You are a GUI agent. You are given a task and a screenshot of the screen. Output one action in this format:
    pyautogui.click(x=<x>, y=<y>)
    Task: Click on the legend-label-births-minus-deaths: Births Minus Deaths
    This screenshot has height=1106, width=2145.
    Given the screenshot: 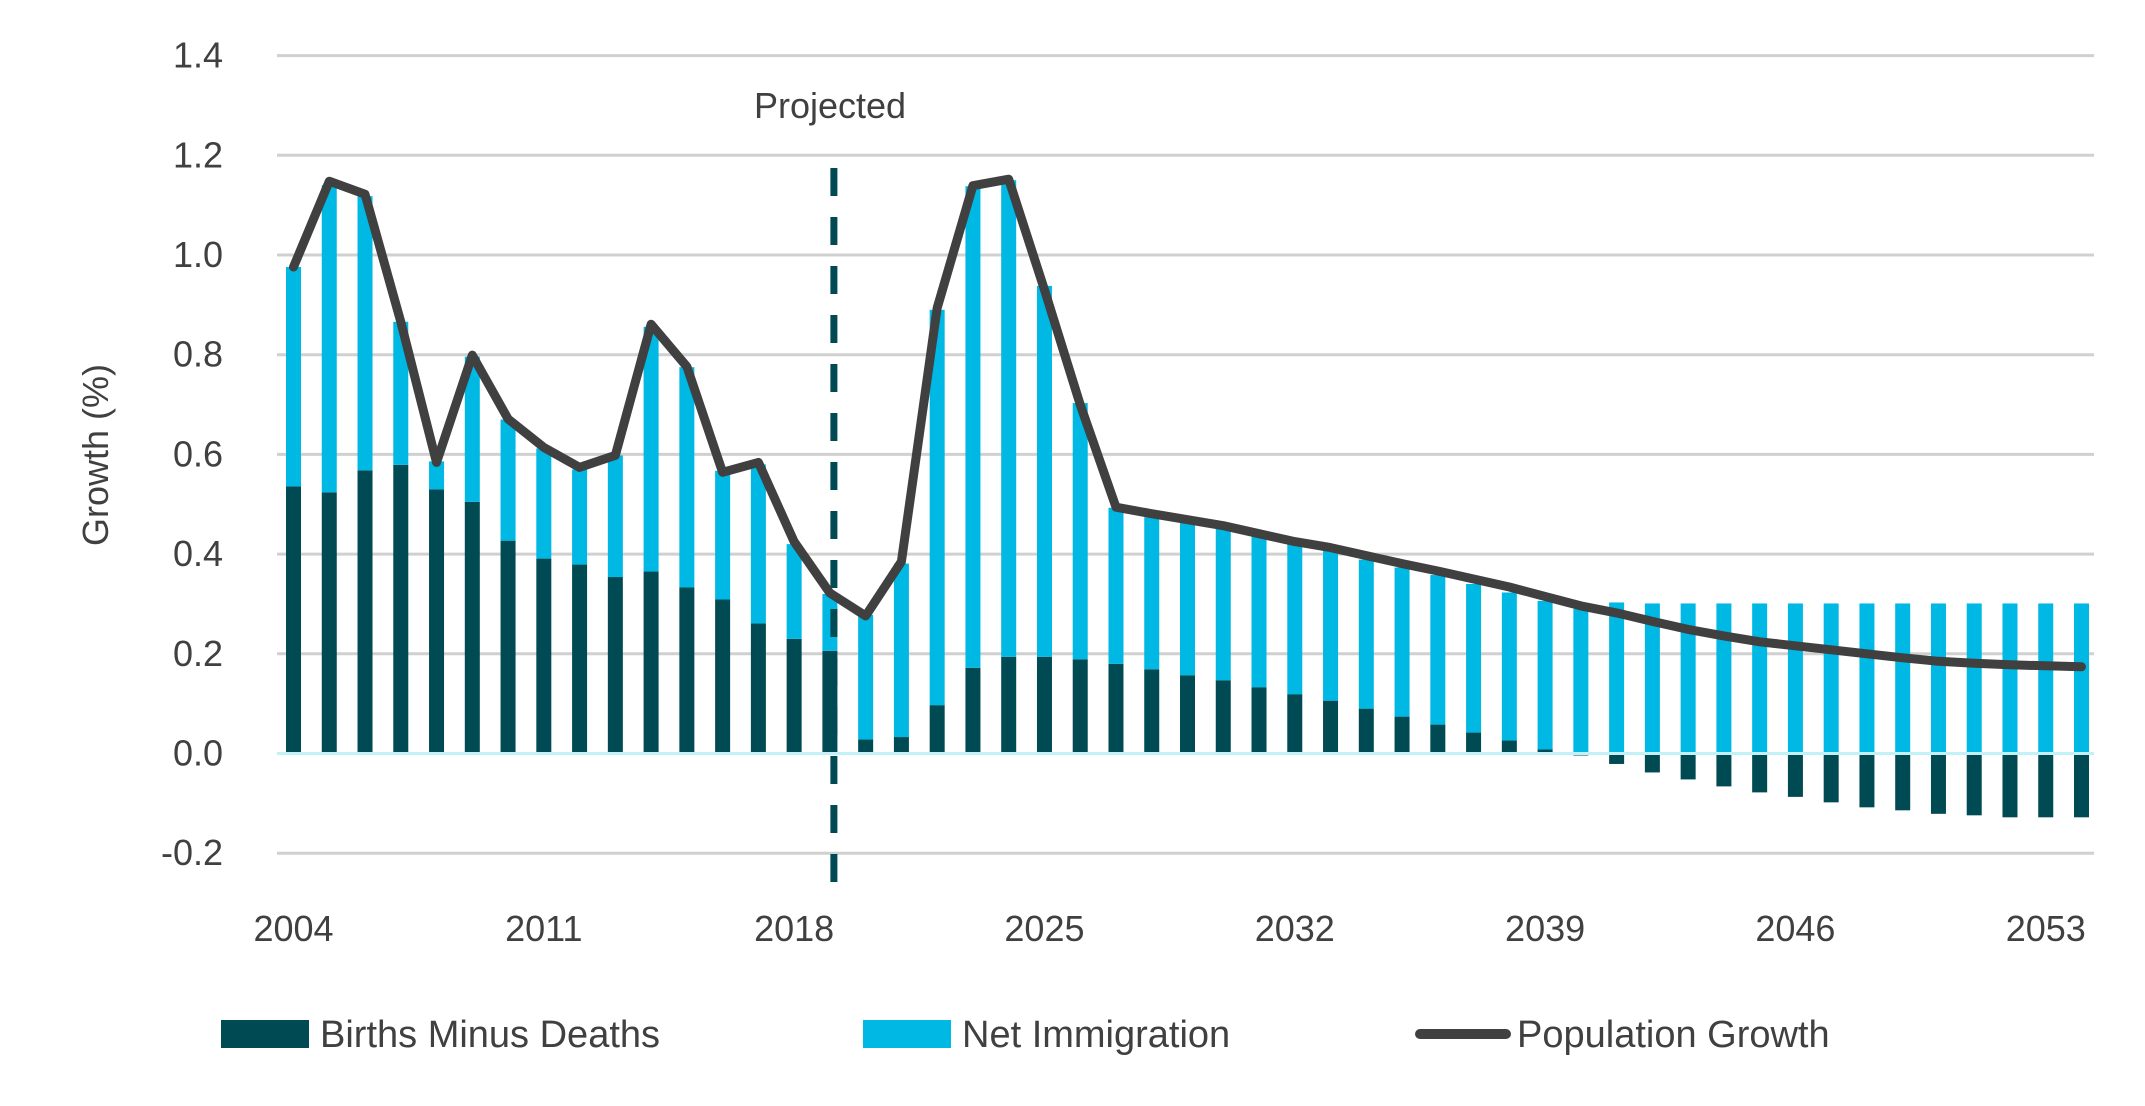 What is the action you would take?
    pyautogui.click(x=490, y=1035)
    